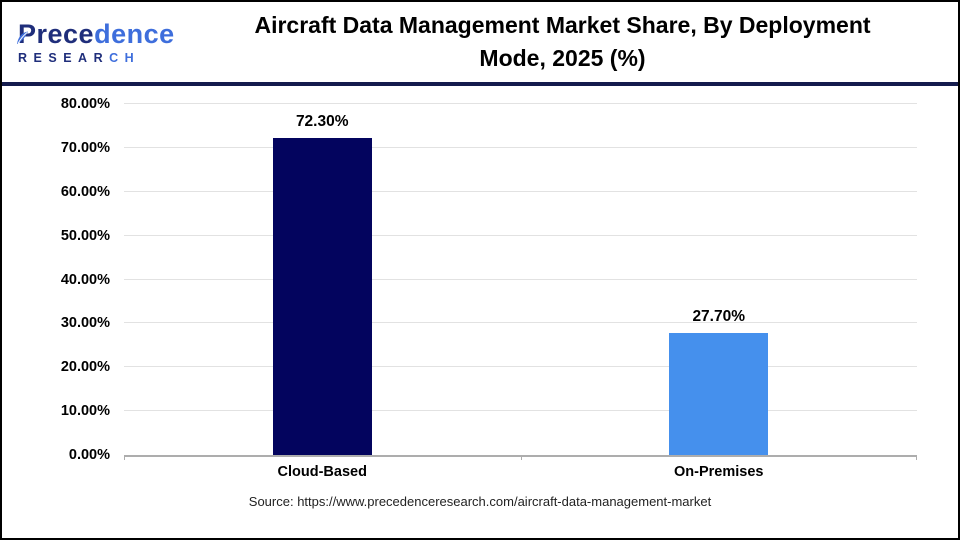 The height and width of the screenshot is (540, 960). Describe the element at coordinates (719, 394) in the screenshot. I see `bar-on-premises` at that location.